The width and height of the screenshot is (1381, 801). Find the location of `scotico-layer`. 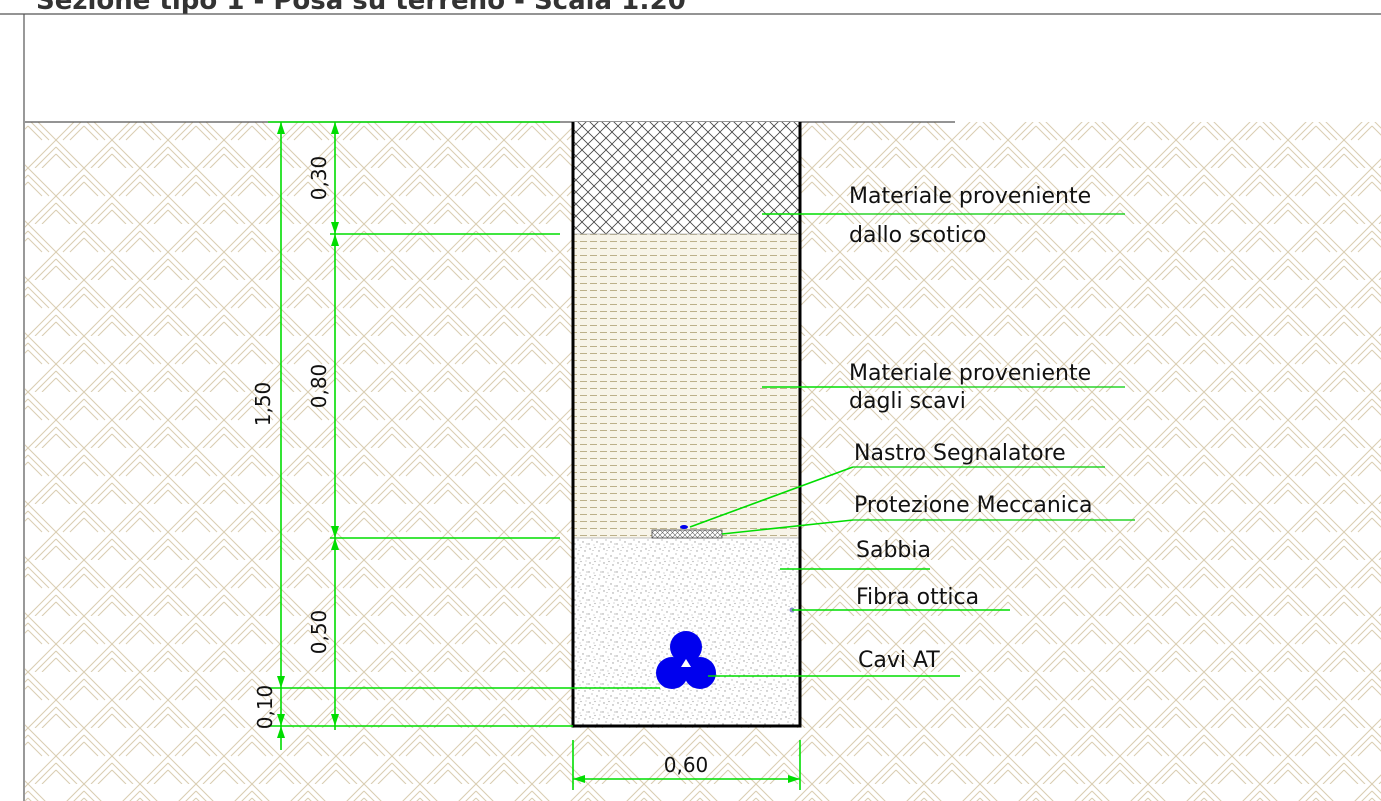

scotico-layer is located at coordinates (686, 178).